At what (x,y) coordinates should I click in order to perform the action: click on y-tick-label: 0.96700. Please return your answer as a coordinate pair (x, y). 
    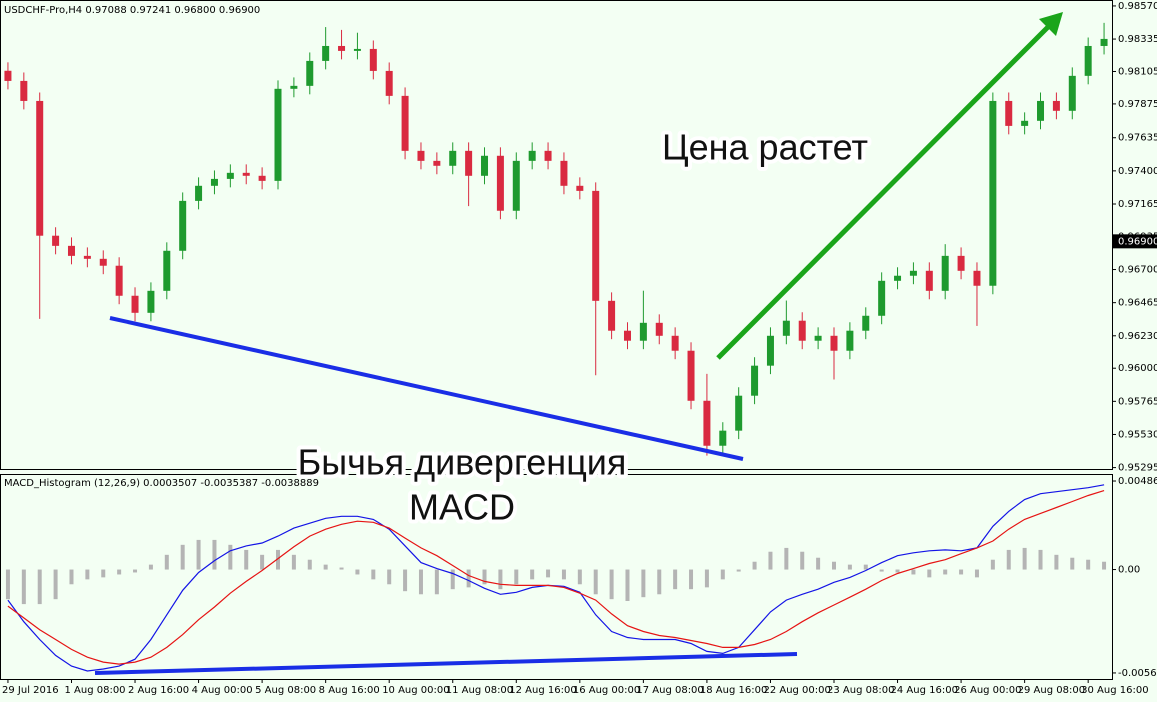
    Looking at the image, I should click on (1137, 270).